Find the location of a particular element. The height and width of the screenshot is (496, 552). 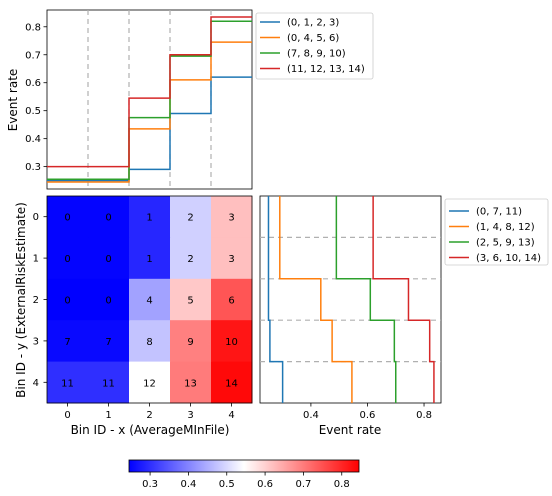

heatmap-xtick-label: 1 is located at coordinates (108, 415).